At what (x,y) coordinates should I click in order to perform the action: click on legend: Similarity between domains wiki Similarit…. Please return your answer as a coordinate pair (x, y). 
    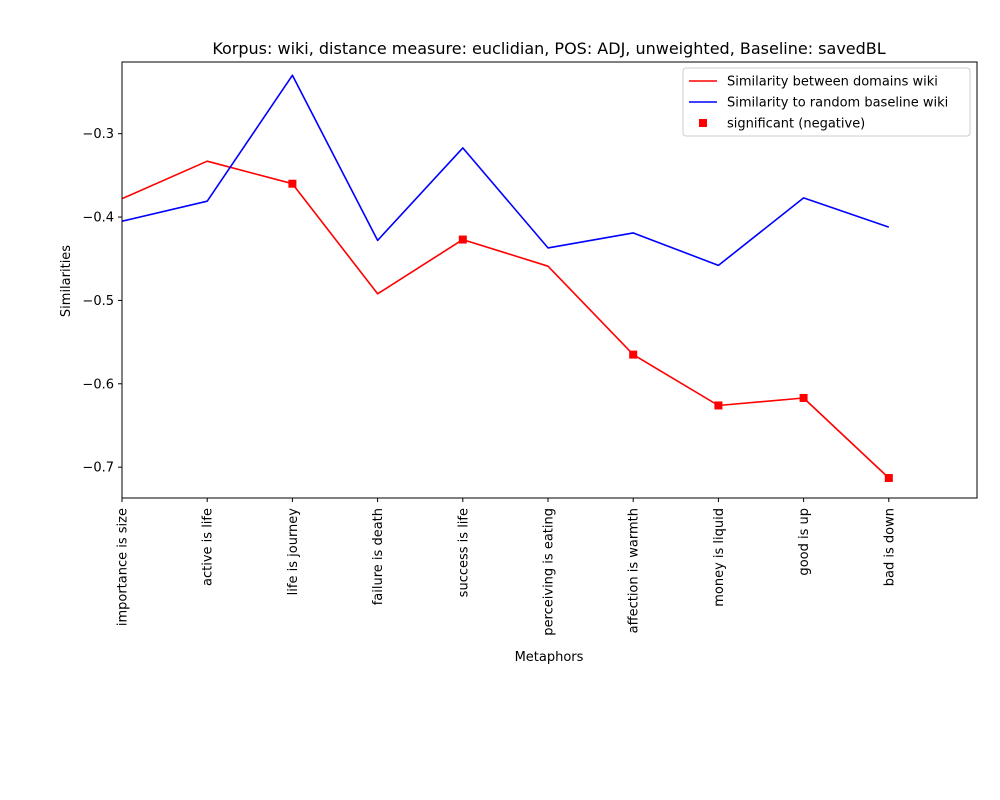
    Looking at the image, I should click on (826, 102).